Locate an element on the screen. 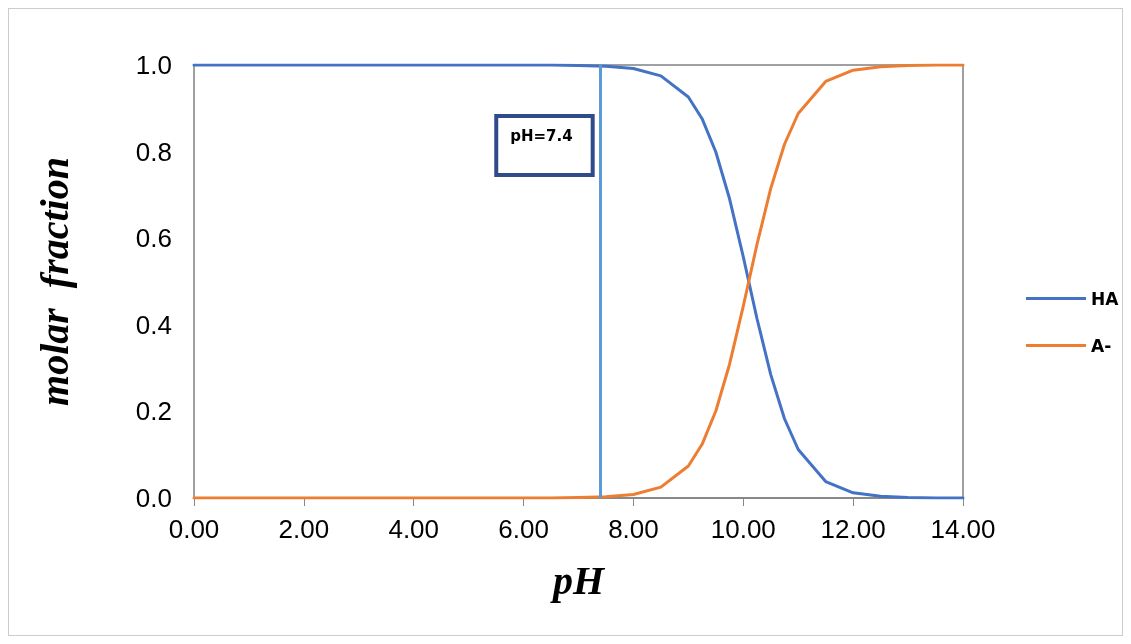  y-tick-label: 0.4 is located at coordinates (153, 324).